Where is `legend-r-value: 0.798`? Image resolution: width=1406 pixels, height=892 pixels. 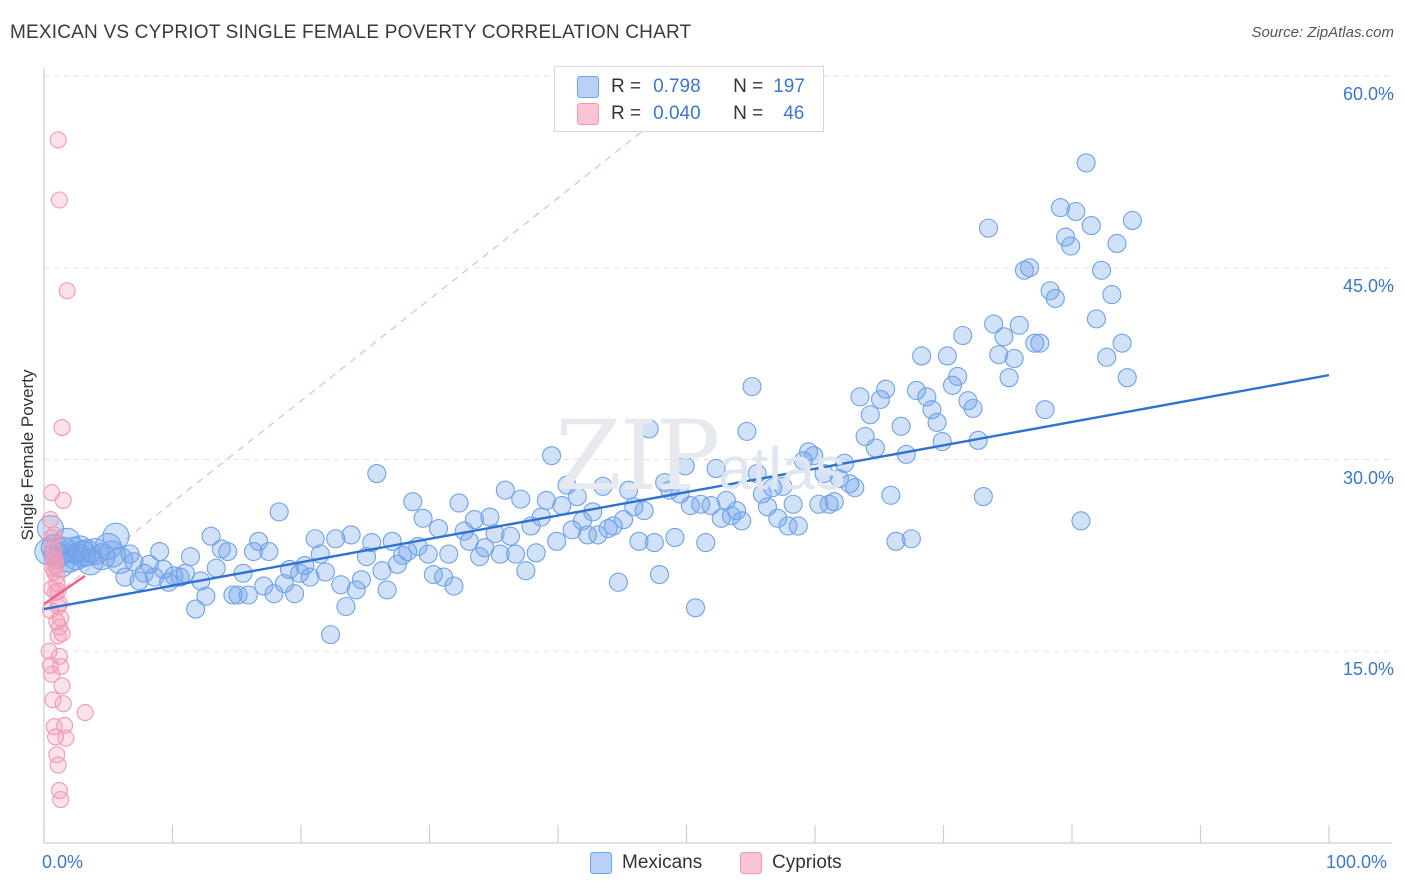 legend-r-value: 0.798 is located at coordinates (677, 86).